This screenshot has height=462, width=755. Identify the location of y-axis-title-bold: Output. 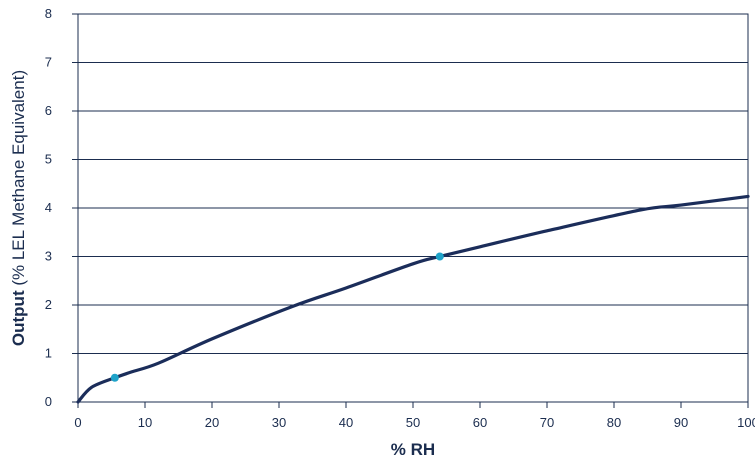
(18, 318).